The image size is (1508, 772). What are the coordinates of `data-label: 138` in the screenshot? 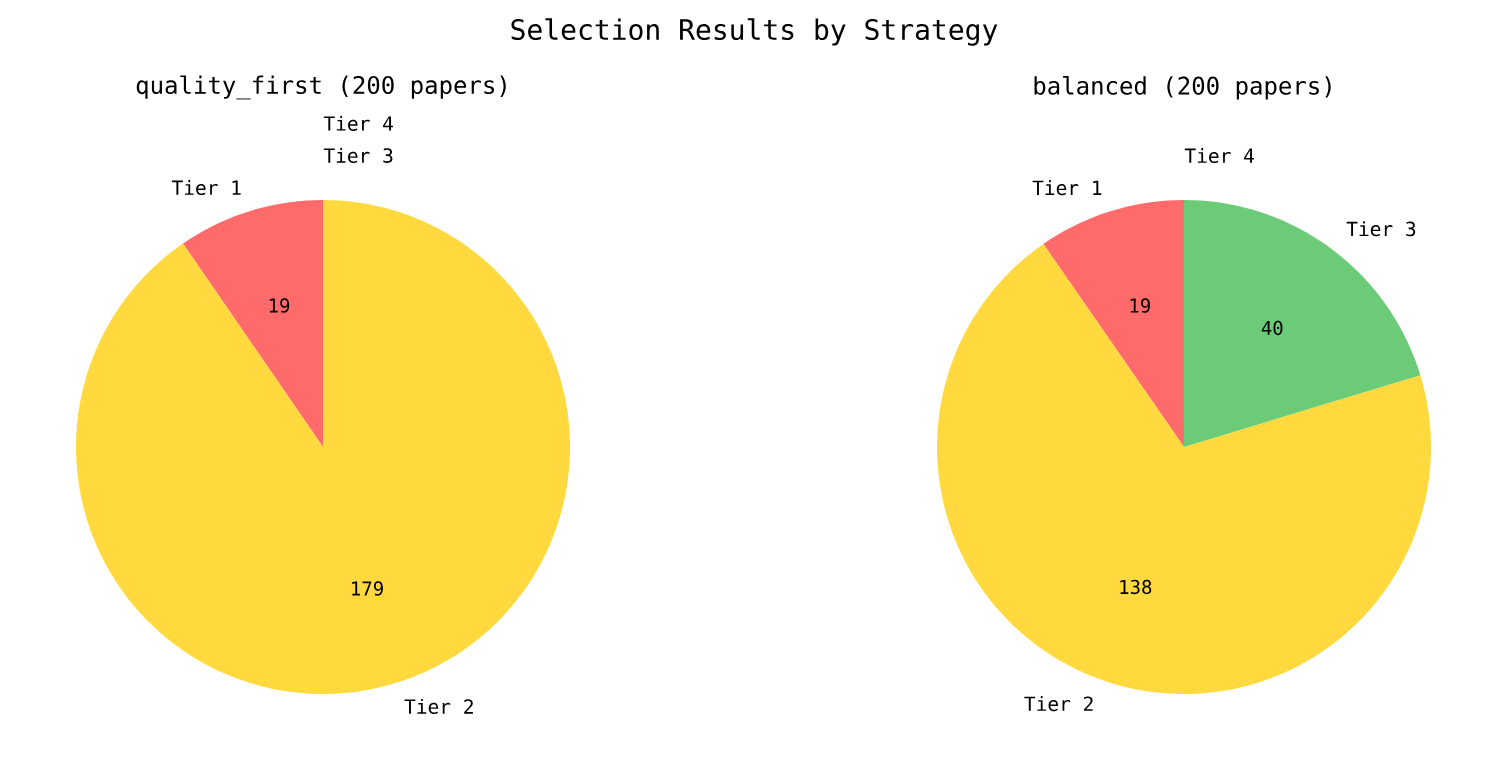 It's located at (1136, 587).